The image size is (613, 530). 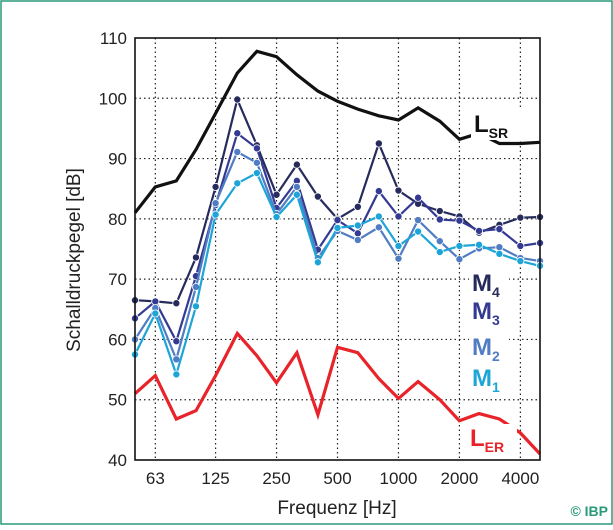 I want to click on y-axis-title: Schalldruckpegel [dB], so click(x=74, y=260).